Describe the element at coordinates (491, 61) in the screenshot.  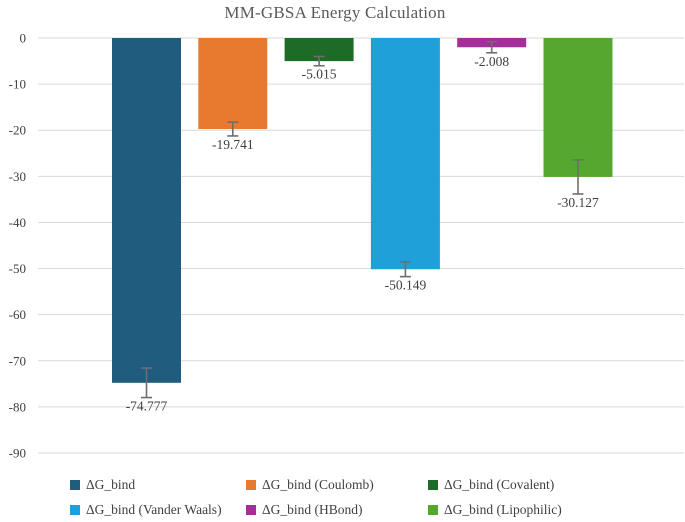
I see `value-label: -2.008` at that location.